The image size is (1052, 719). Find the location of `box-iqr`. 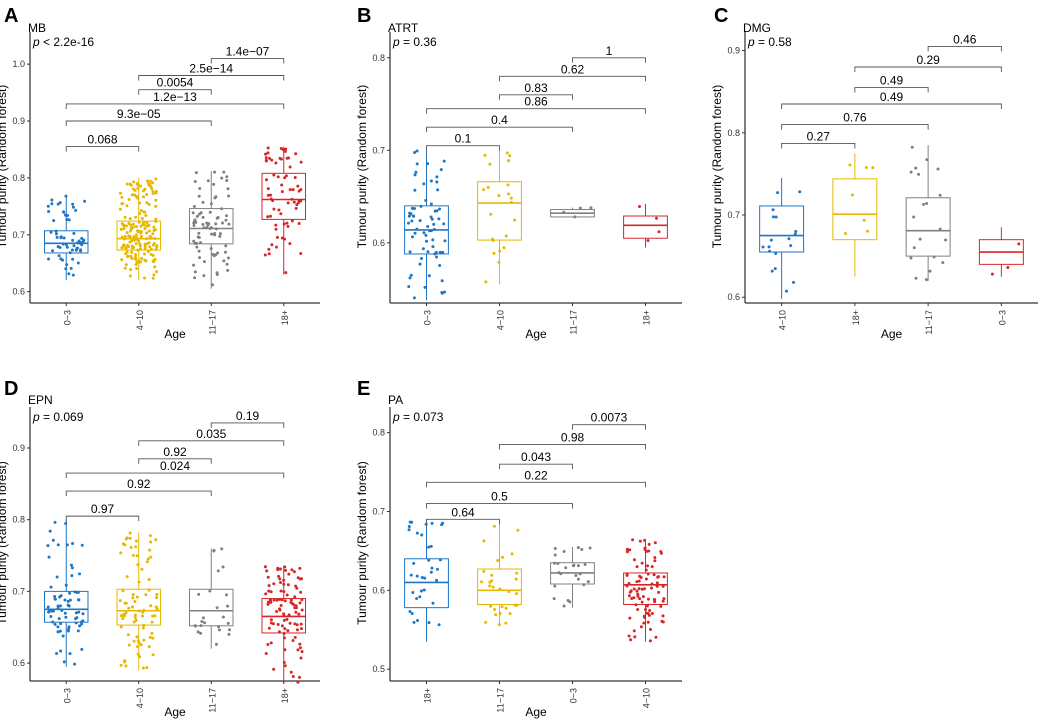

box-iqr is located at coordinates (928, 227).